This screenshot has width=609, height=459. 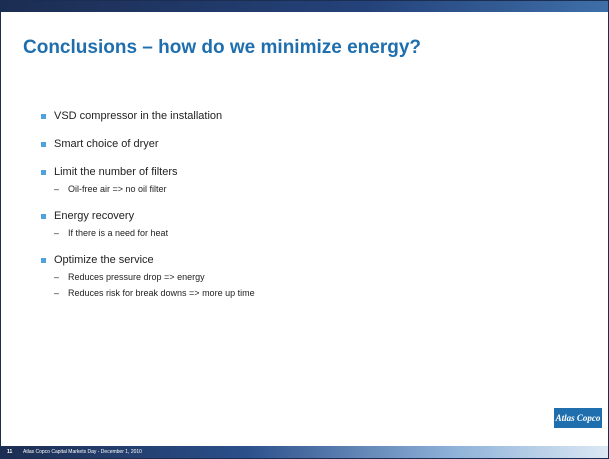 I want to click on top-bar, so click(x=304, y=6).